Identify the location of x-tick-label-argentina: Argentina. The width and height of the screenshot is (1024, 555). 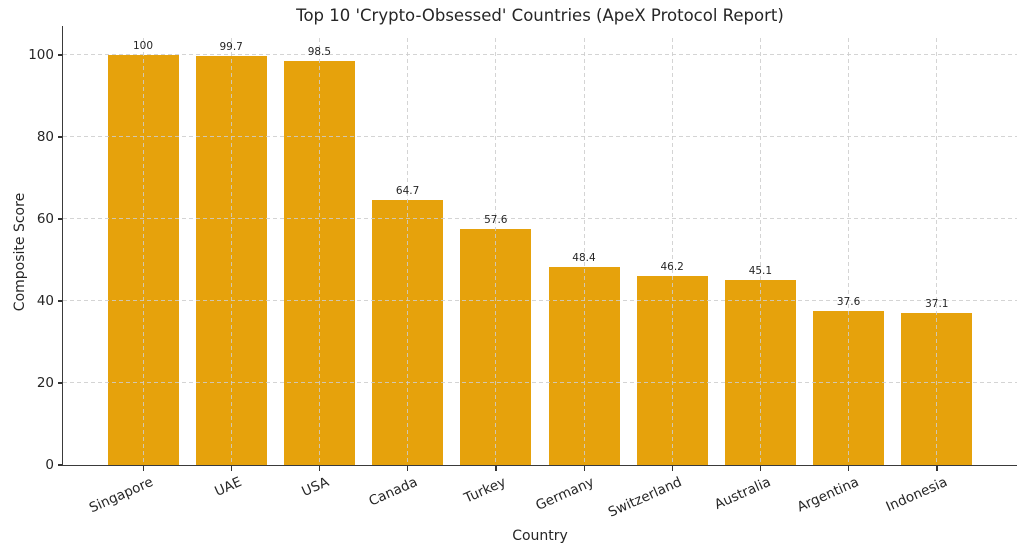
(828, 495).